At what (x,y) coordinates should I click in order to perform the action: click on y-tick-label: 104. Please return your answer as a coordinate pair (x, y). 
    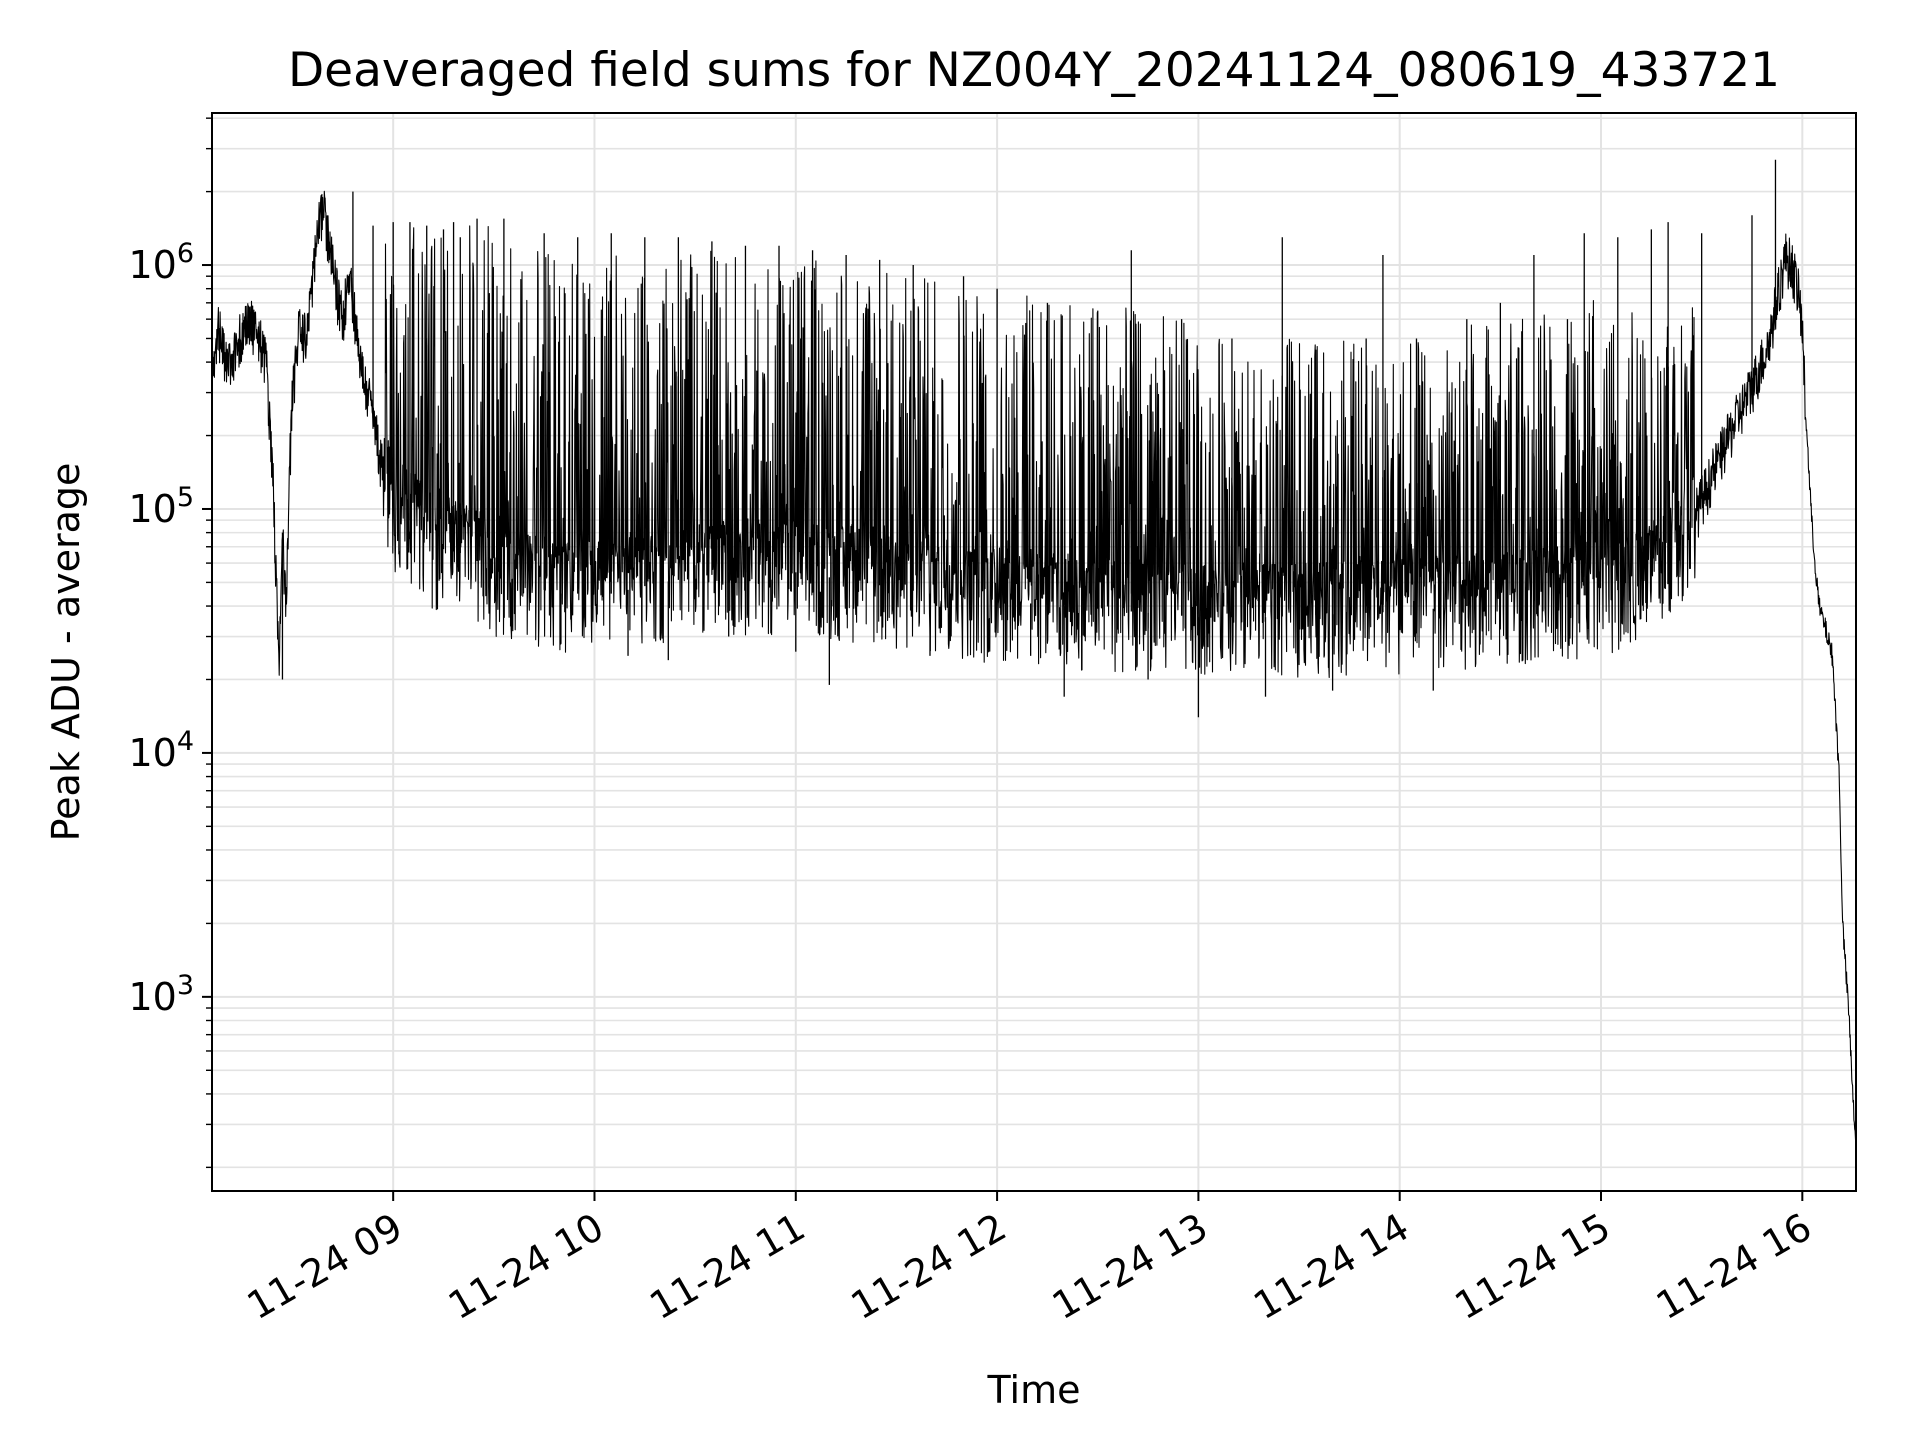
    Looking at the image, I should click on (161, 750).